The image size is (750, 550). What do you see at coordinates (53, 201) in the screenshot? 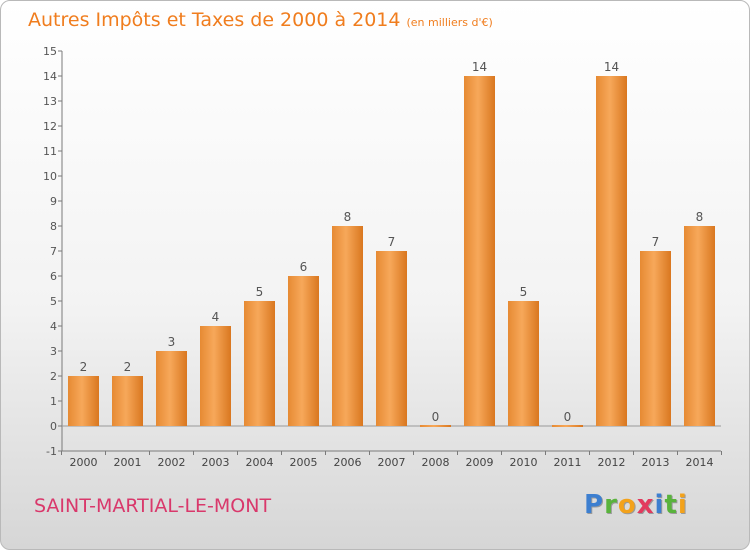
I see `y-tick-label: 9` at bounding box center [53, 201].